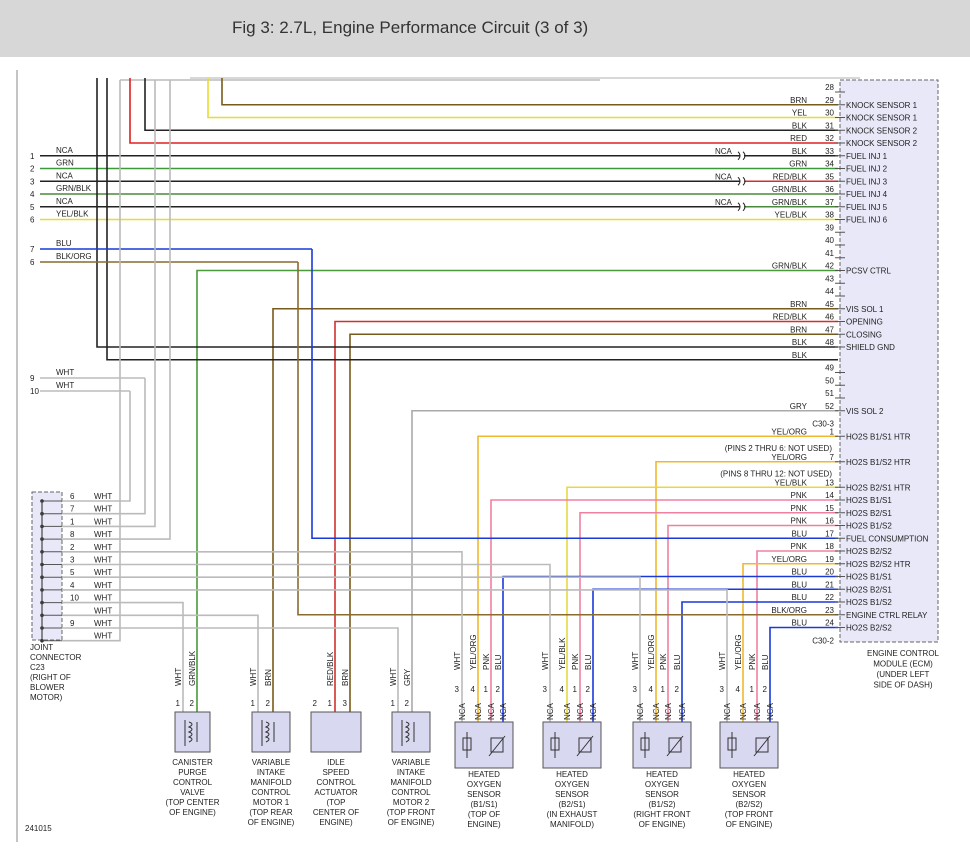  What do you see at coordinates (829, 317) in the screenshot?
I see `ecm-pin: 46` at bounding box center [829, 317].